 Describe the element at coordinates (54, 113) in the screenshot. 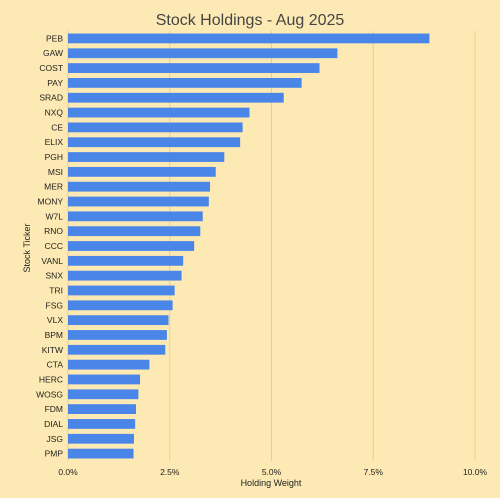

I see `y-tick-label-nxq: NXQ` at that location.